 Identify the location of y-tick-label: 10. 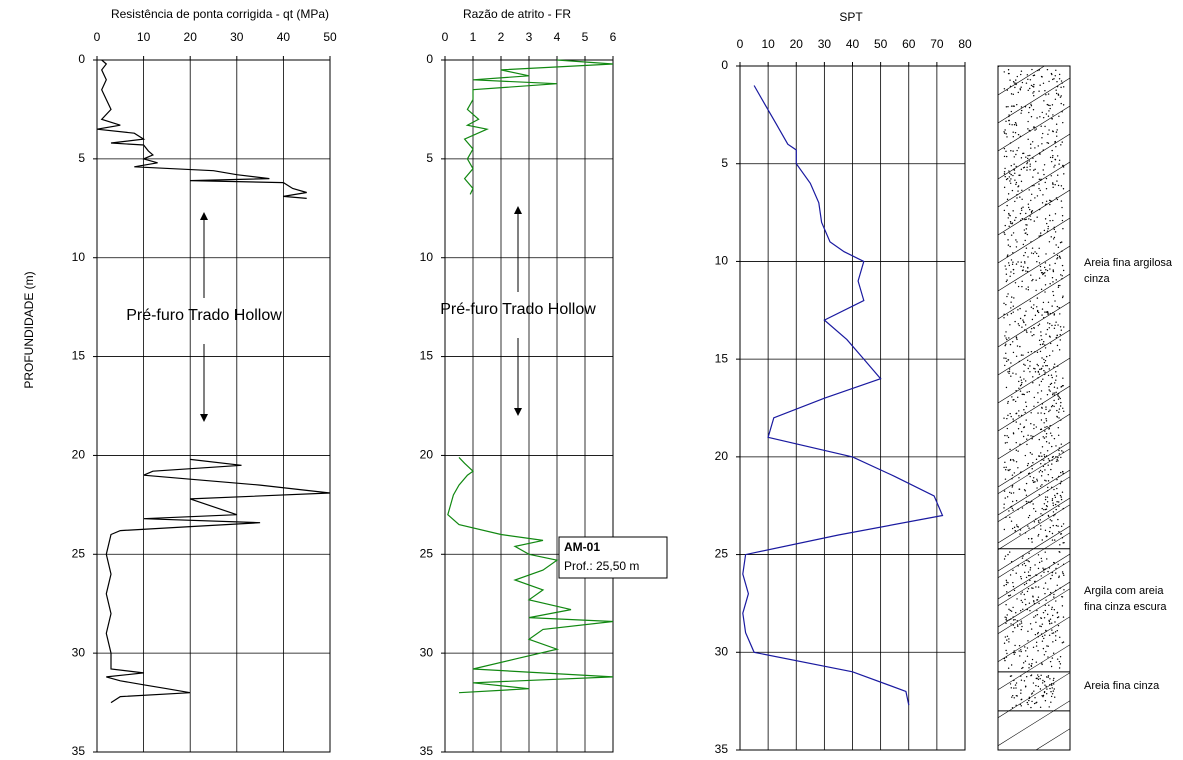
(427, 257).